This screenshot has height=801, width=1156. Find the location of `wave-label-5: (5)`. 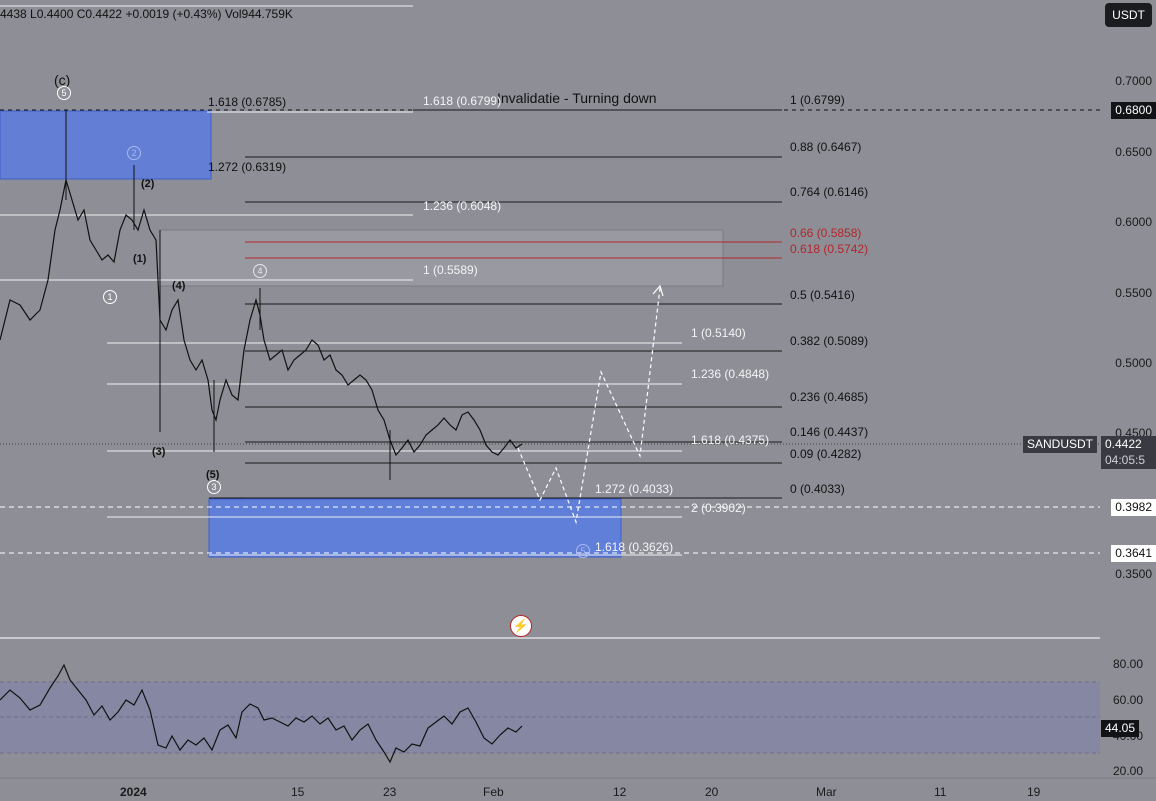

wave-label-5: (5) is located at coordinates (213, 475).